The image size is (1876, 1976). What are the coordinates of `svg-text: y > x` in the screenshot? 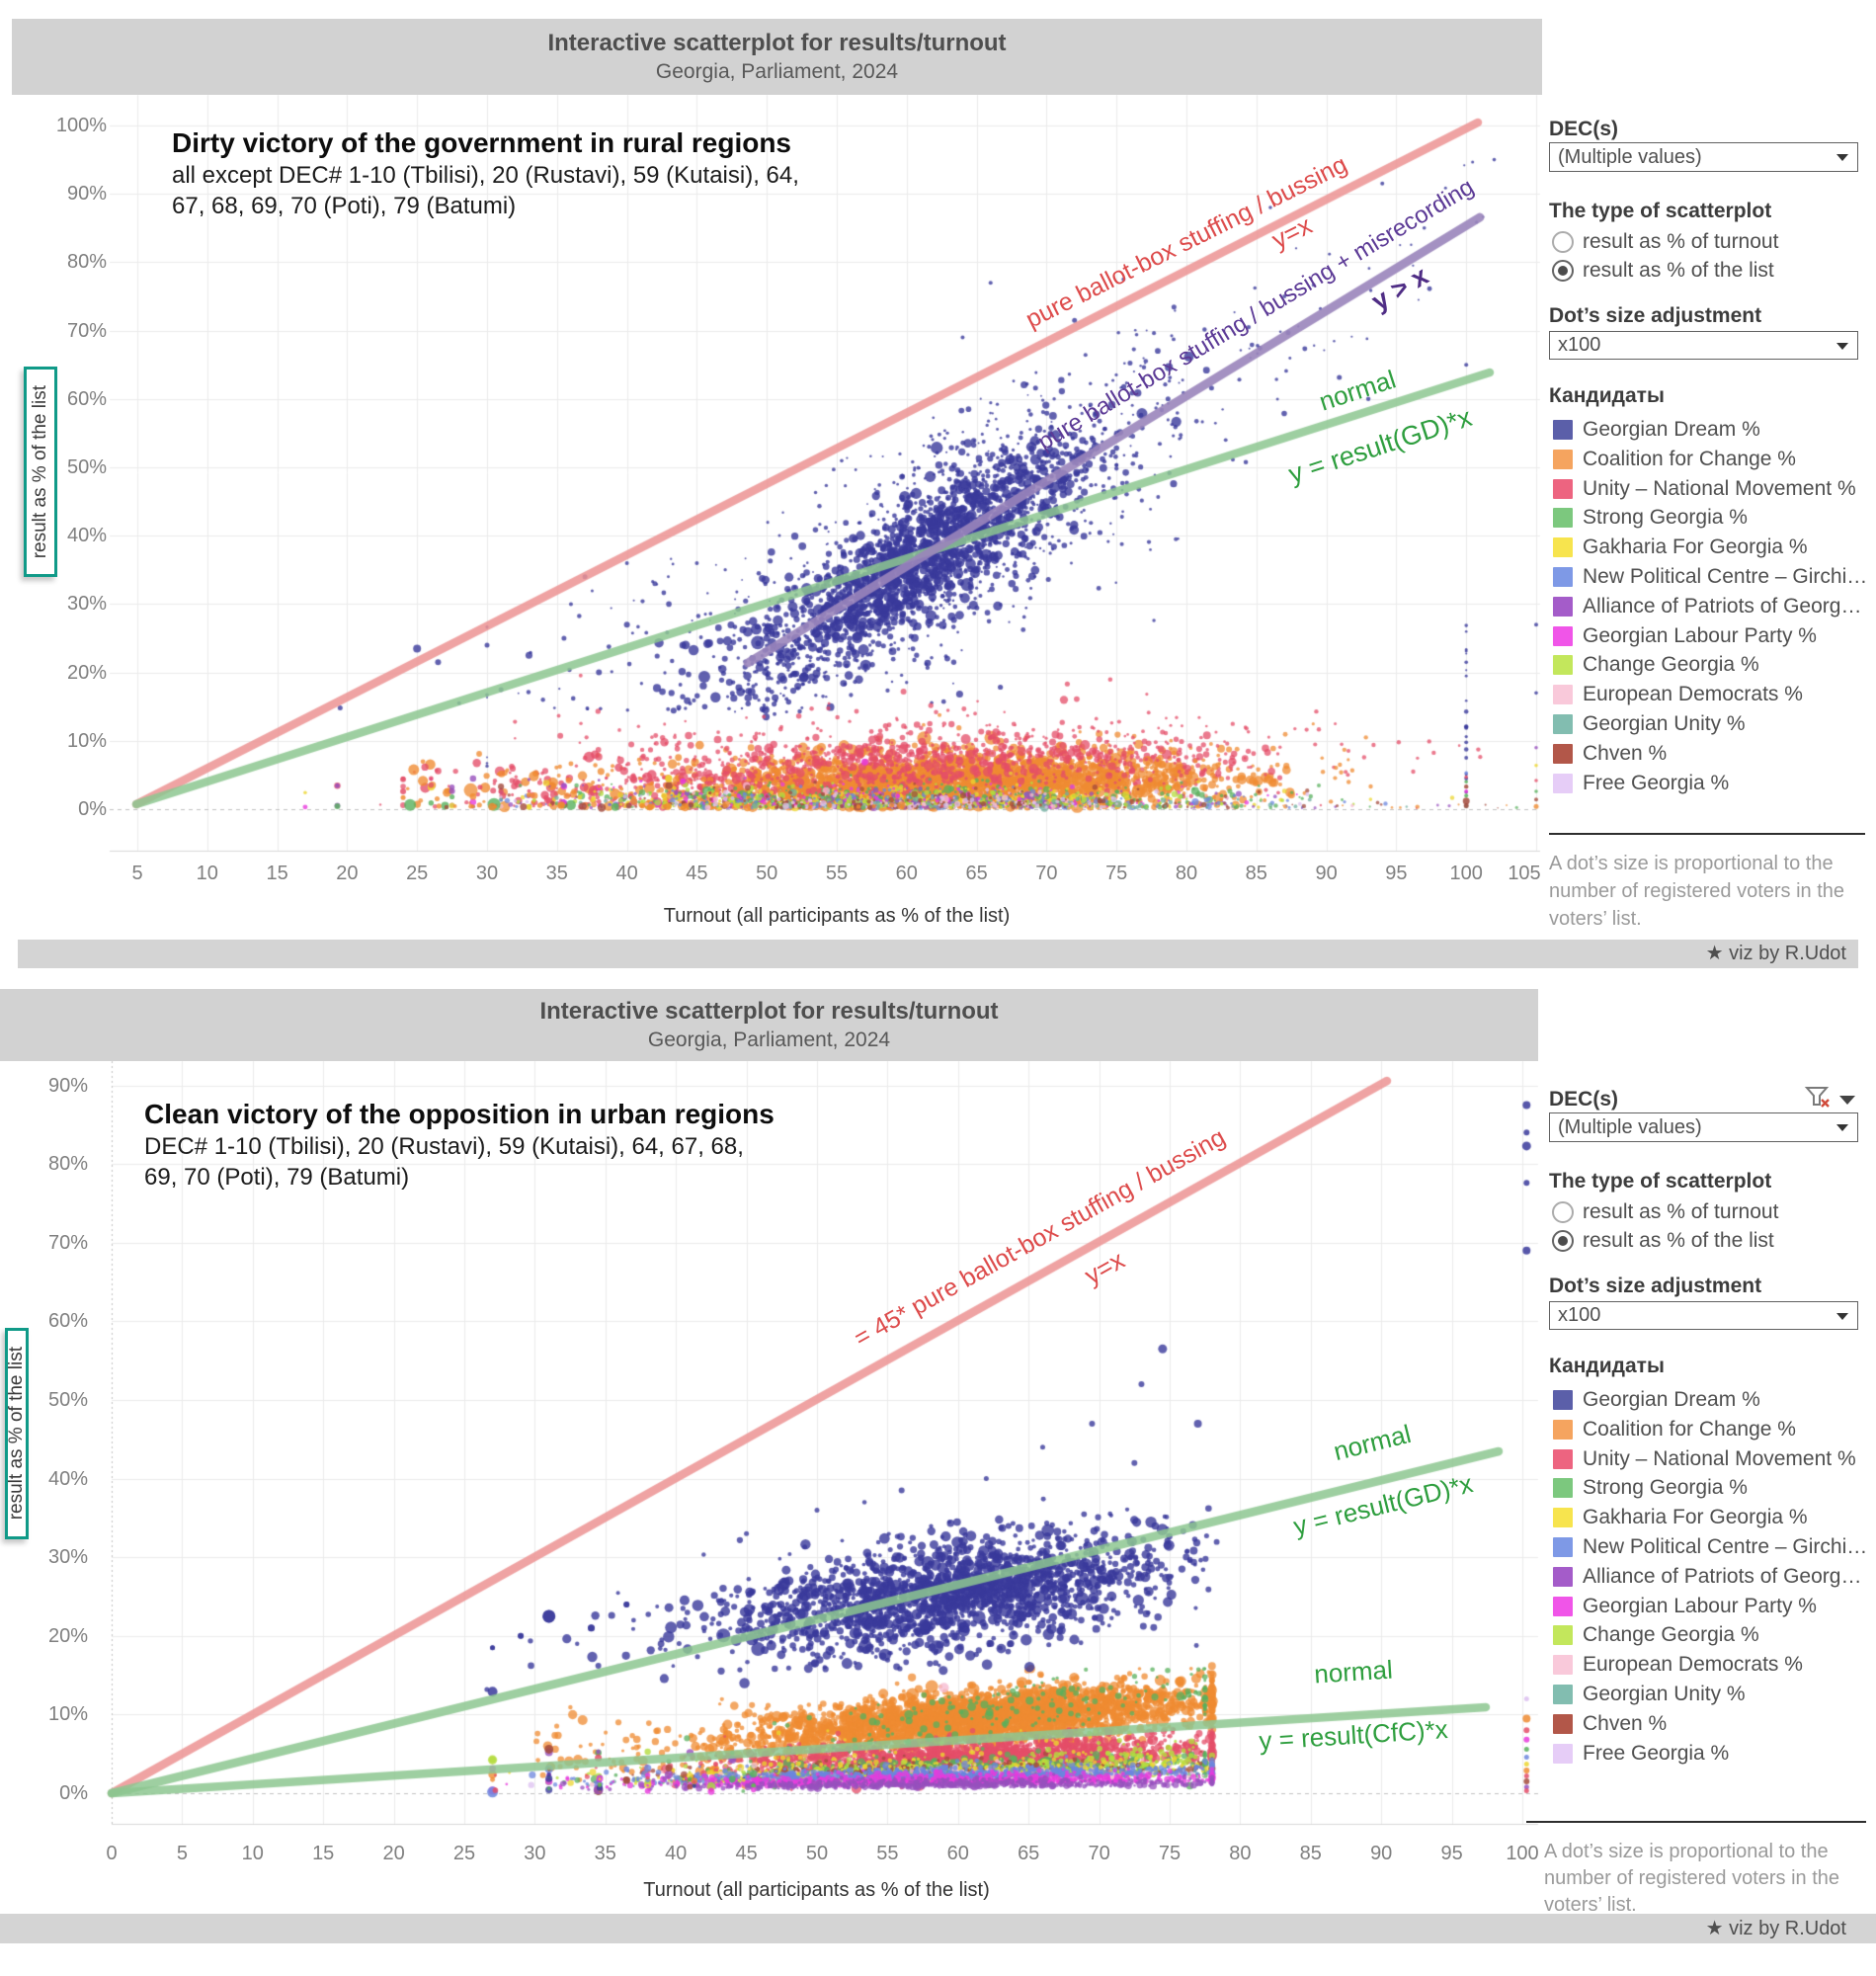 It's located at (1399, 289).